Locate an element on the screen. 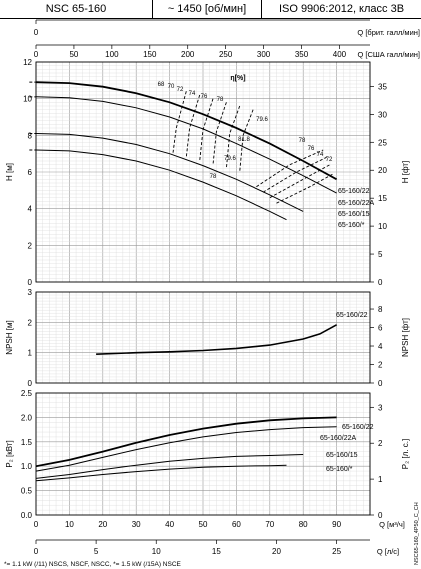 This screenshot has width=421, height=569. y-tick-label: 1.0 is located at coordinates (27, 466).